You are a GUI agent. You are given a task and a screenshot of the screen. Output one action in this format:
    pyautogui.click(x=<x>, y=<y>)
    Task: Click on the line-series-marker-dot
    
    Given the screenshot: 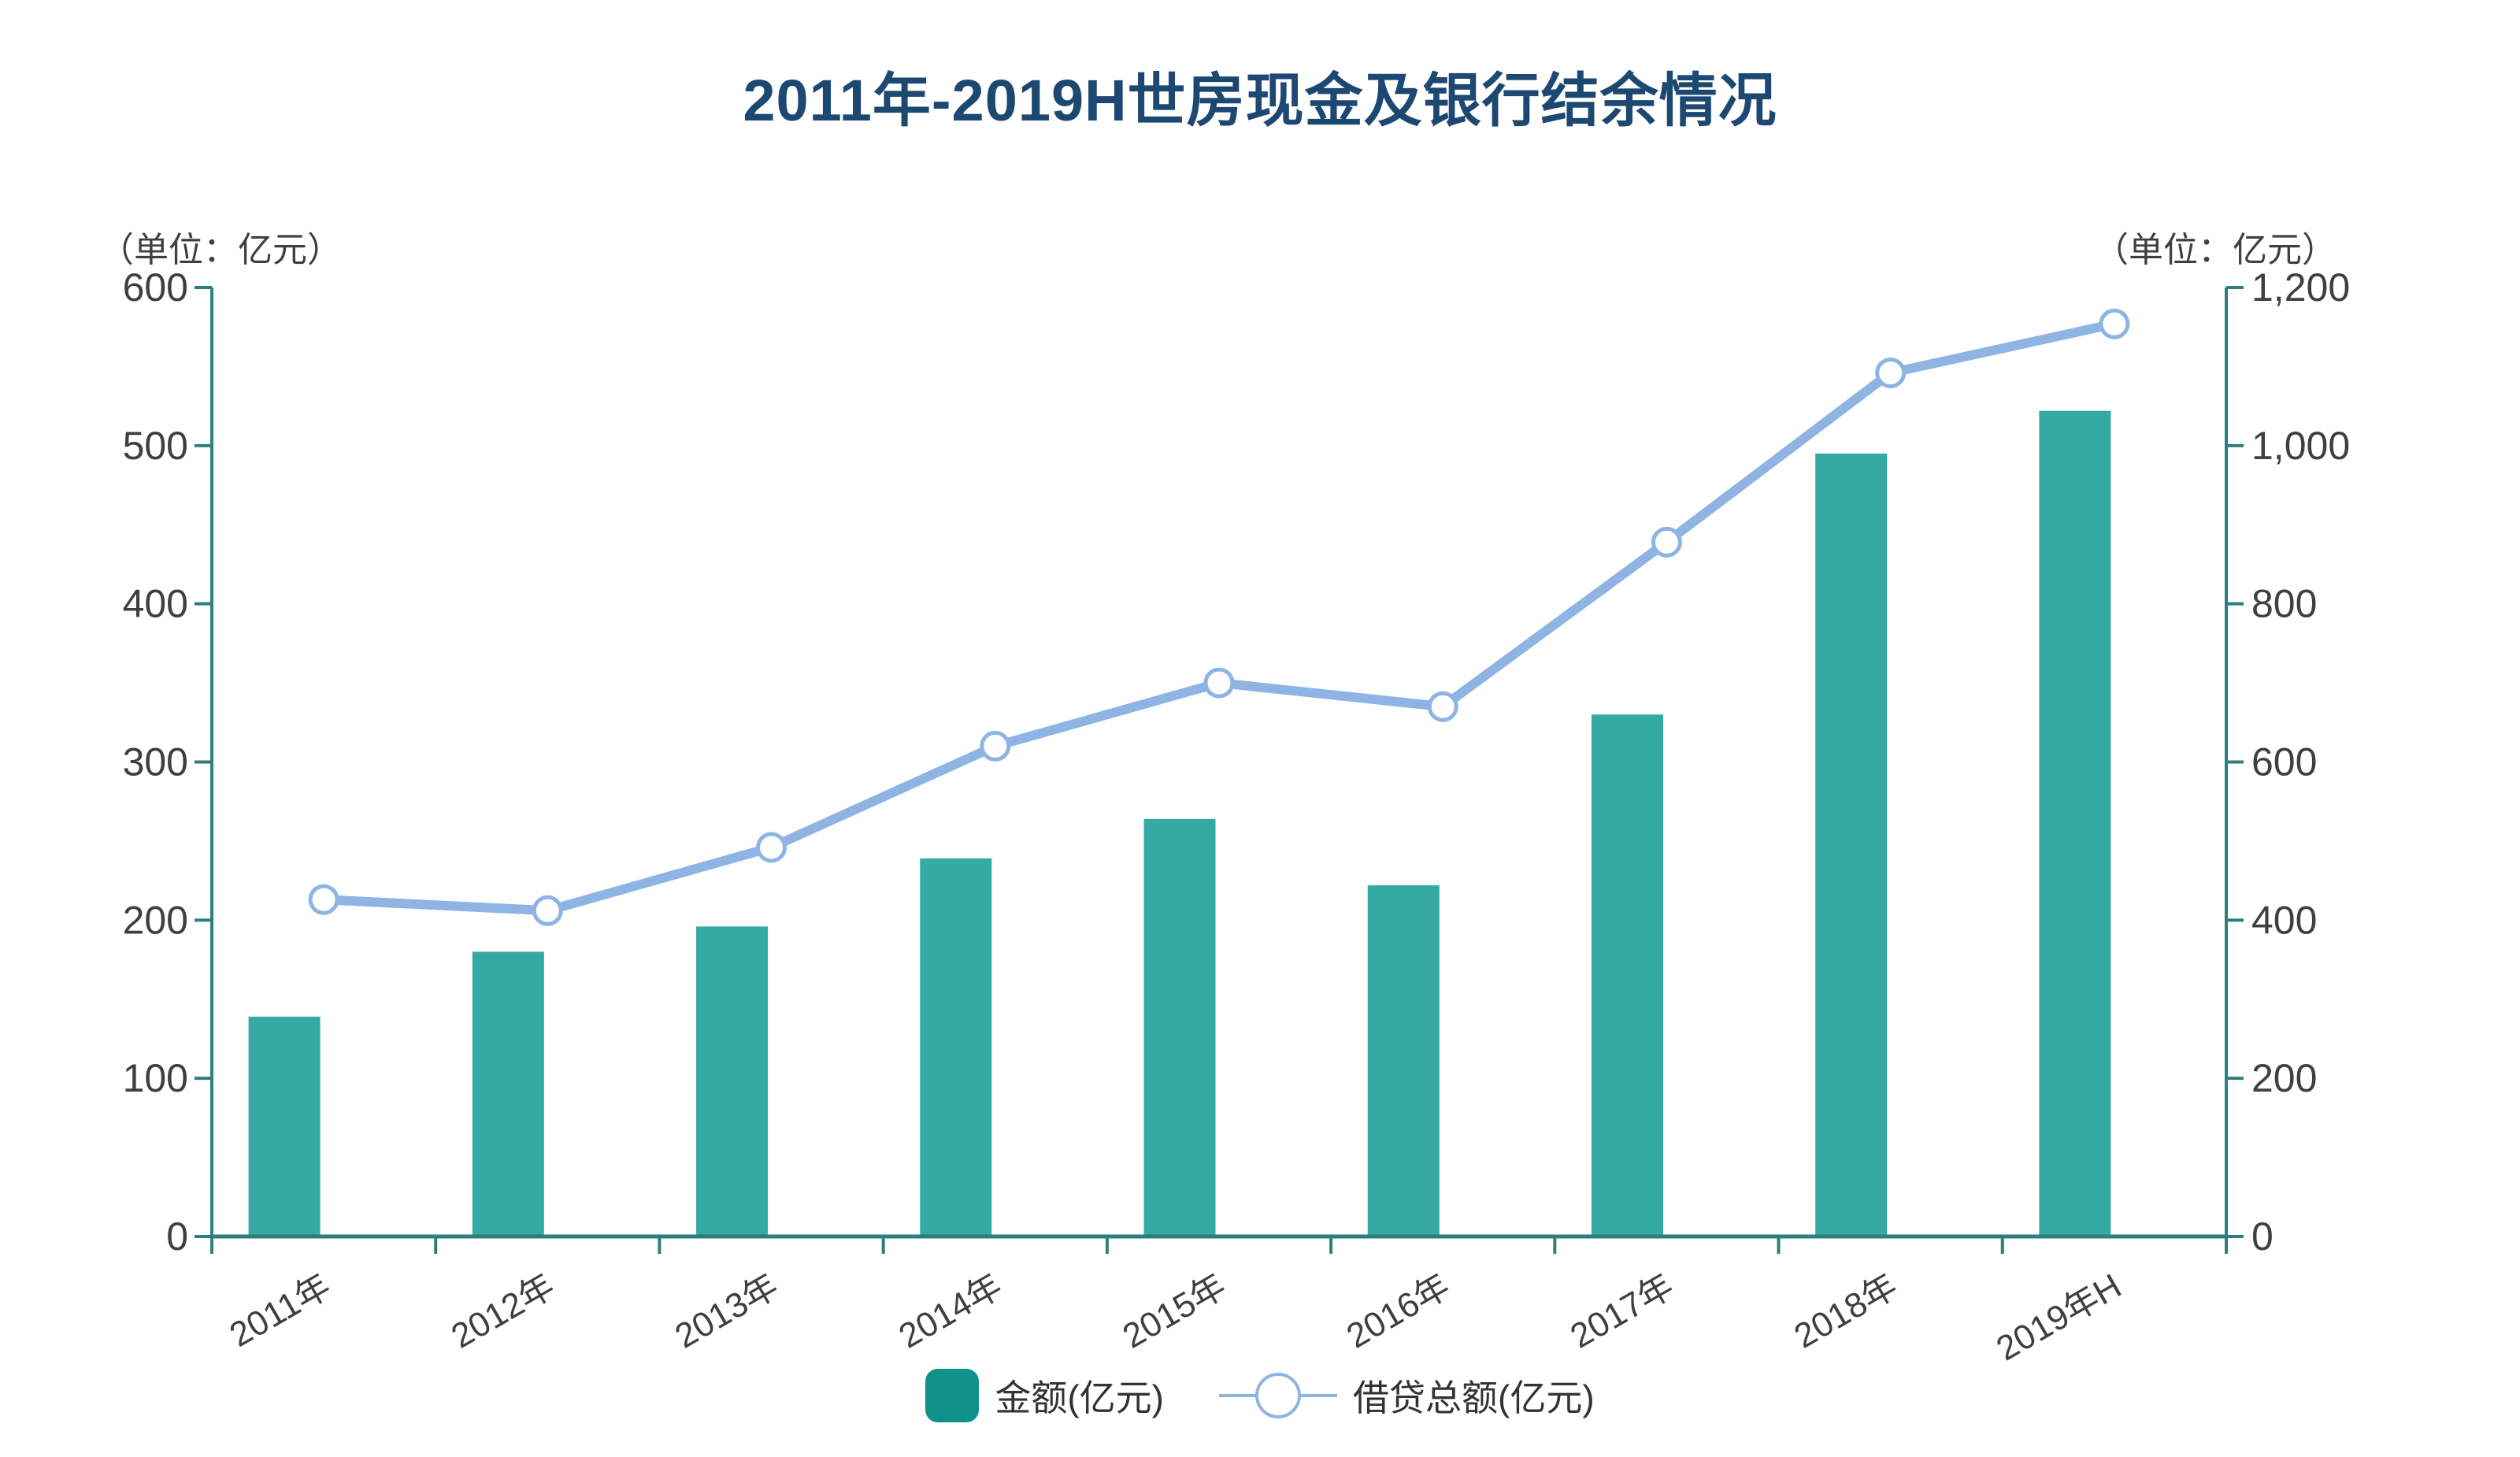 What is the action you would take?
    pyautogui.click(x=1278, y=1395)
    